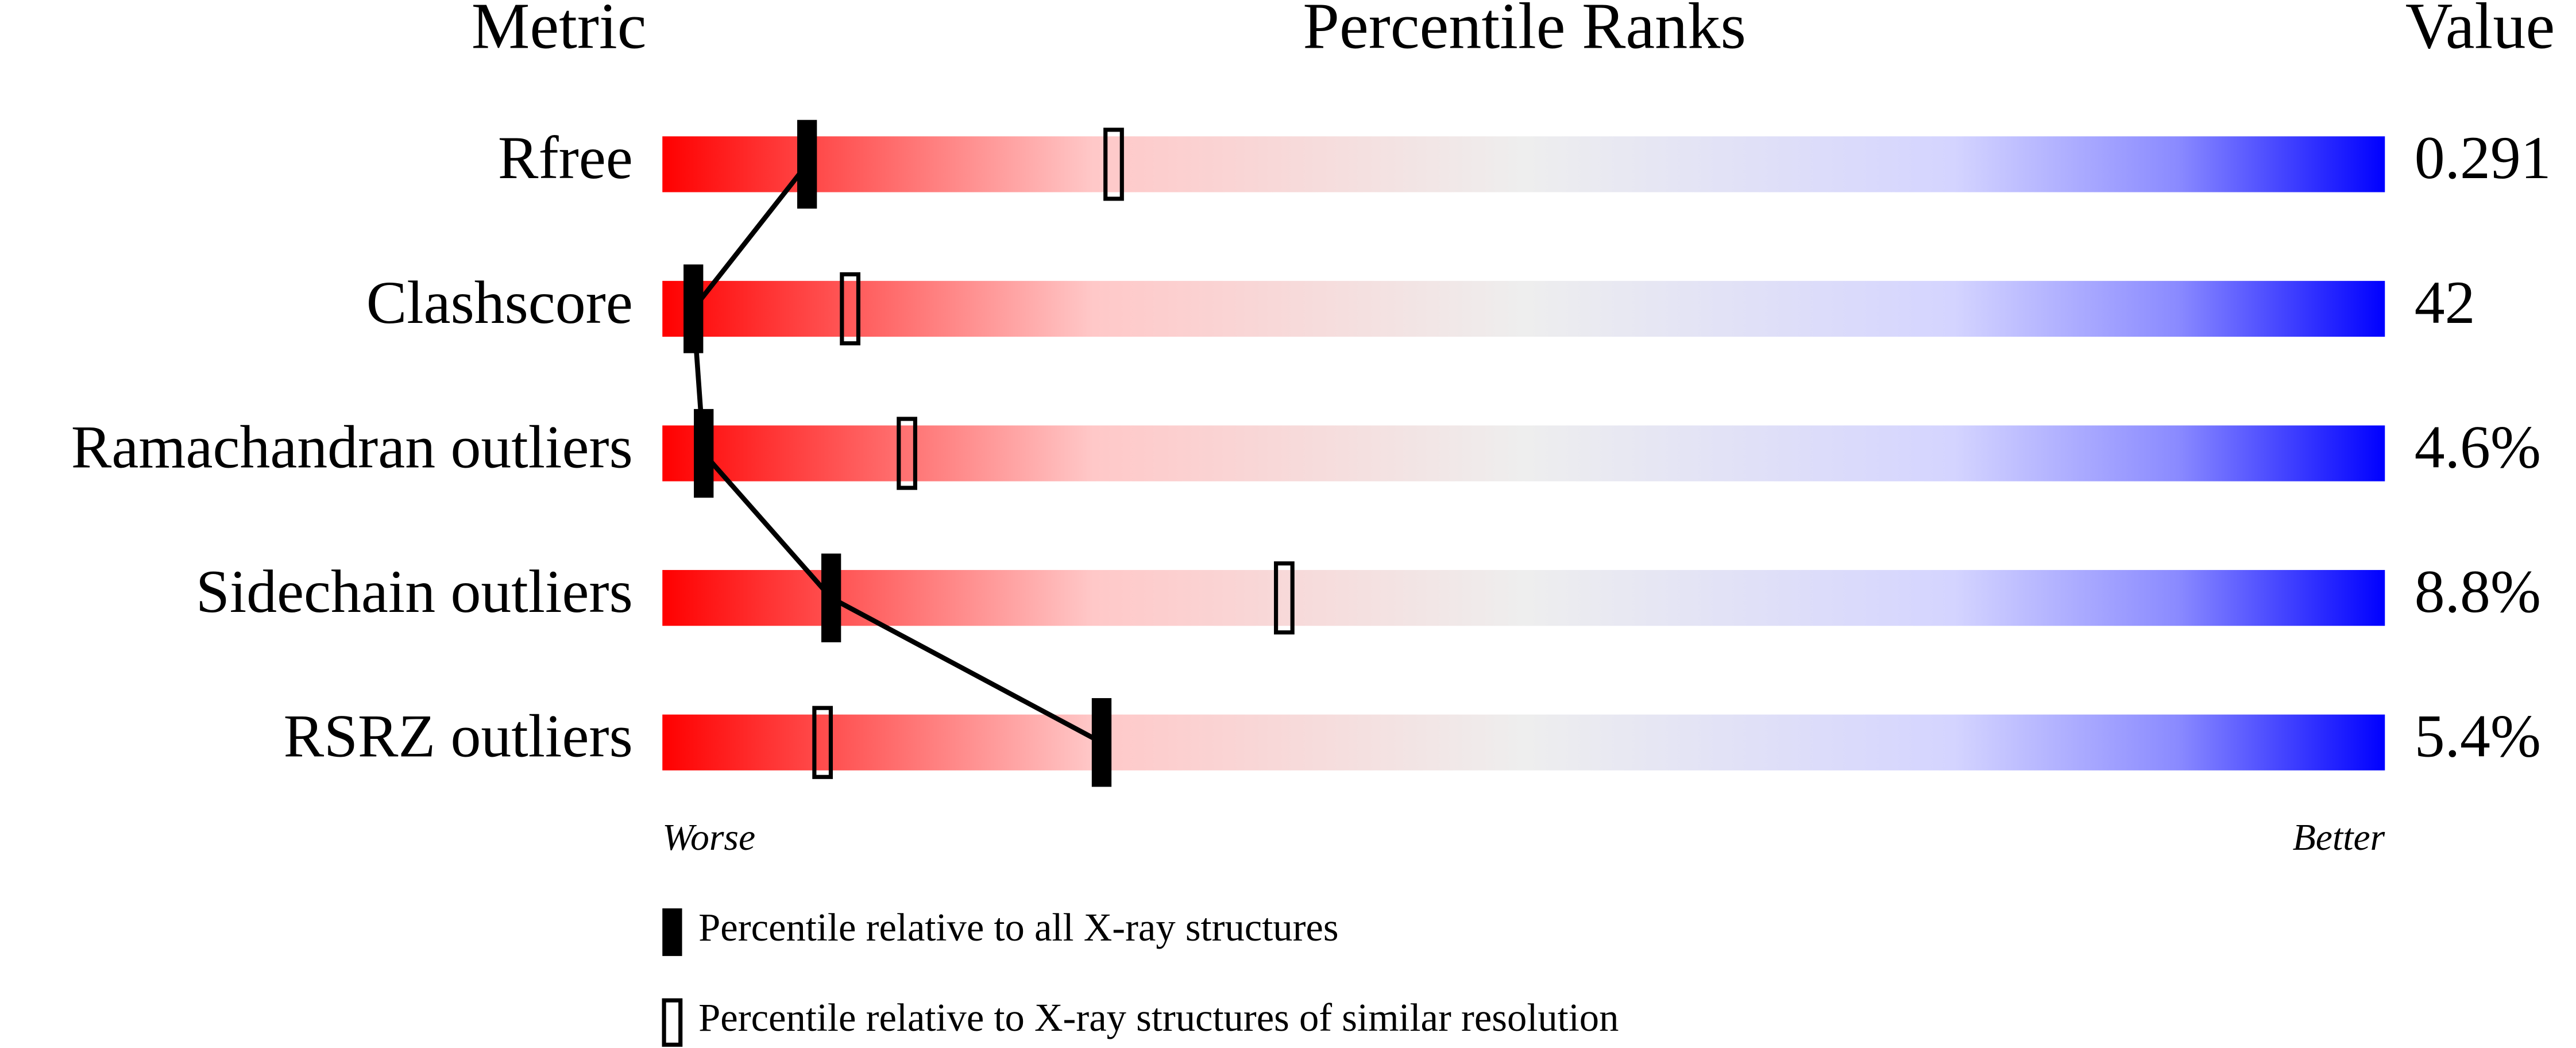 This screenshot has height=1048, width=2576. Describe the element at coordinates (559, 31) in the screenshot. I see `metric-header: Metric` at that location.